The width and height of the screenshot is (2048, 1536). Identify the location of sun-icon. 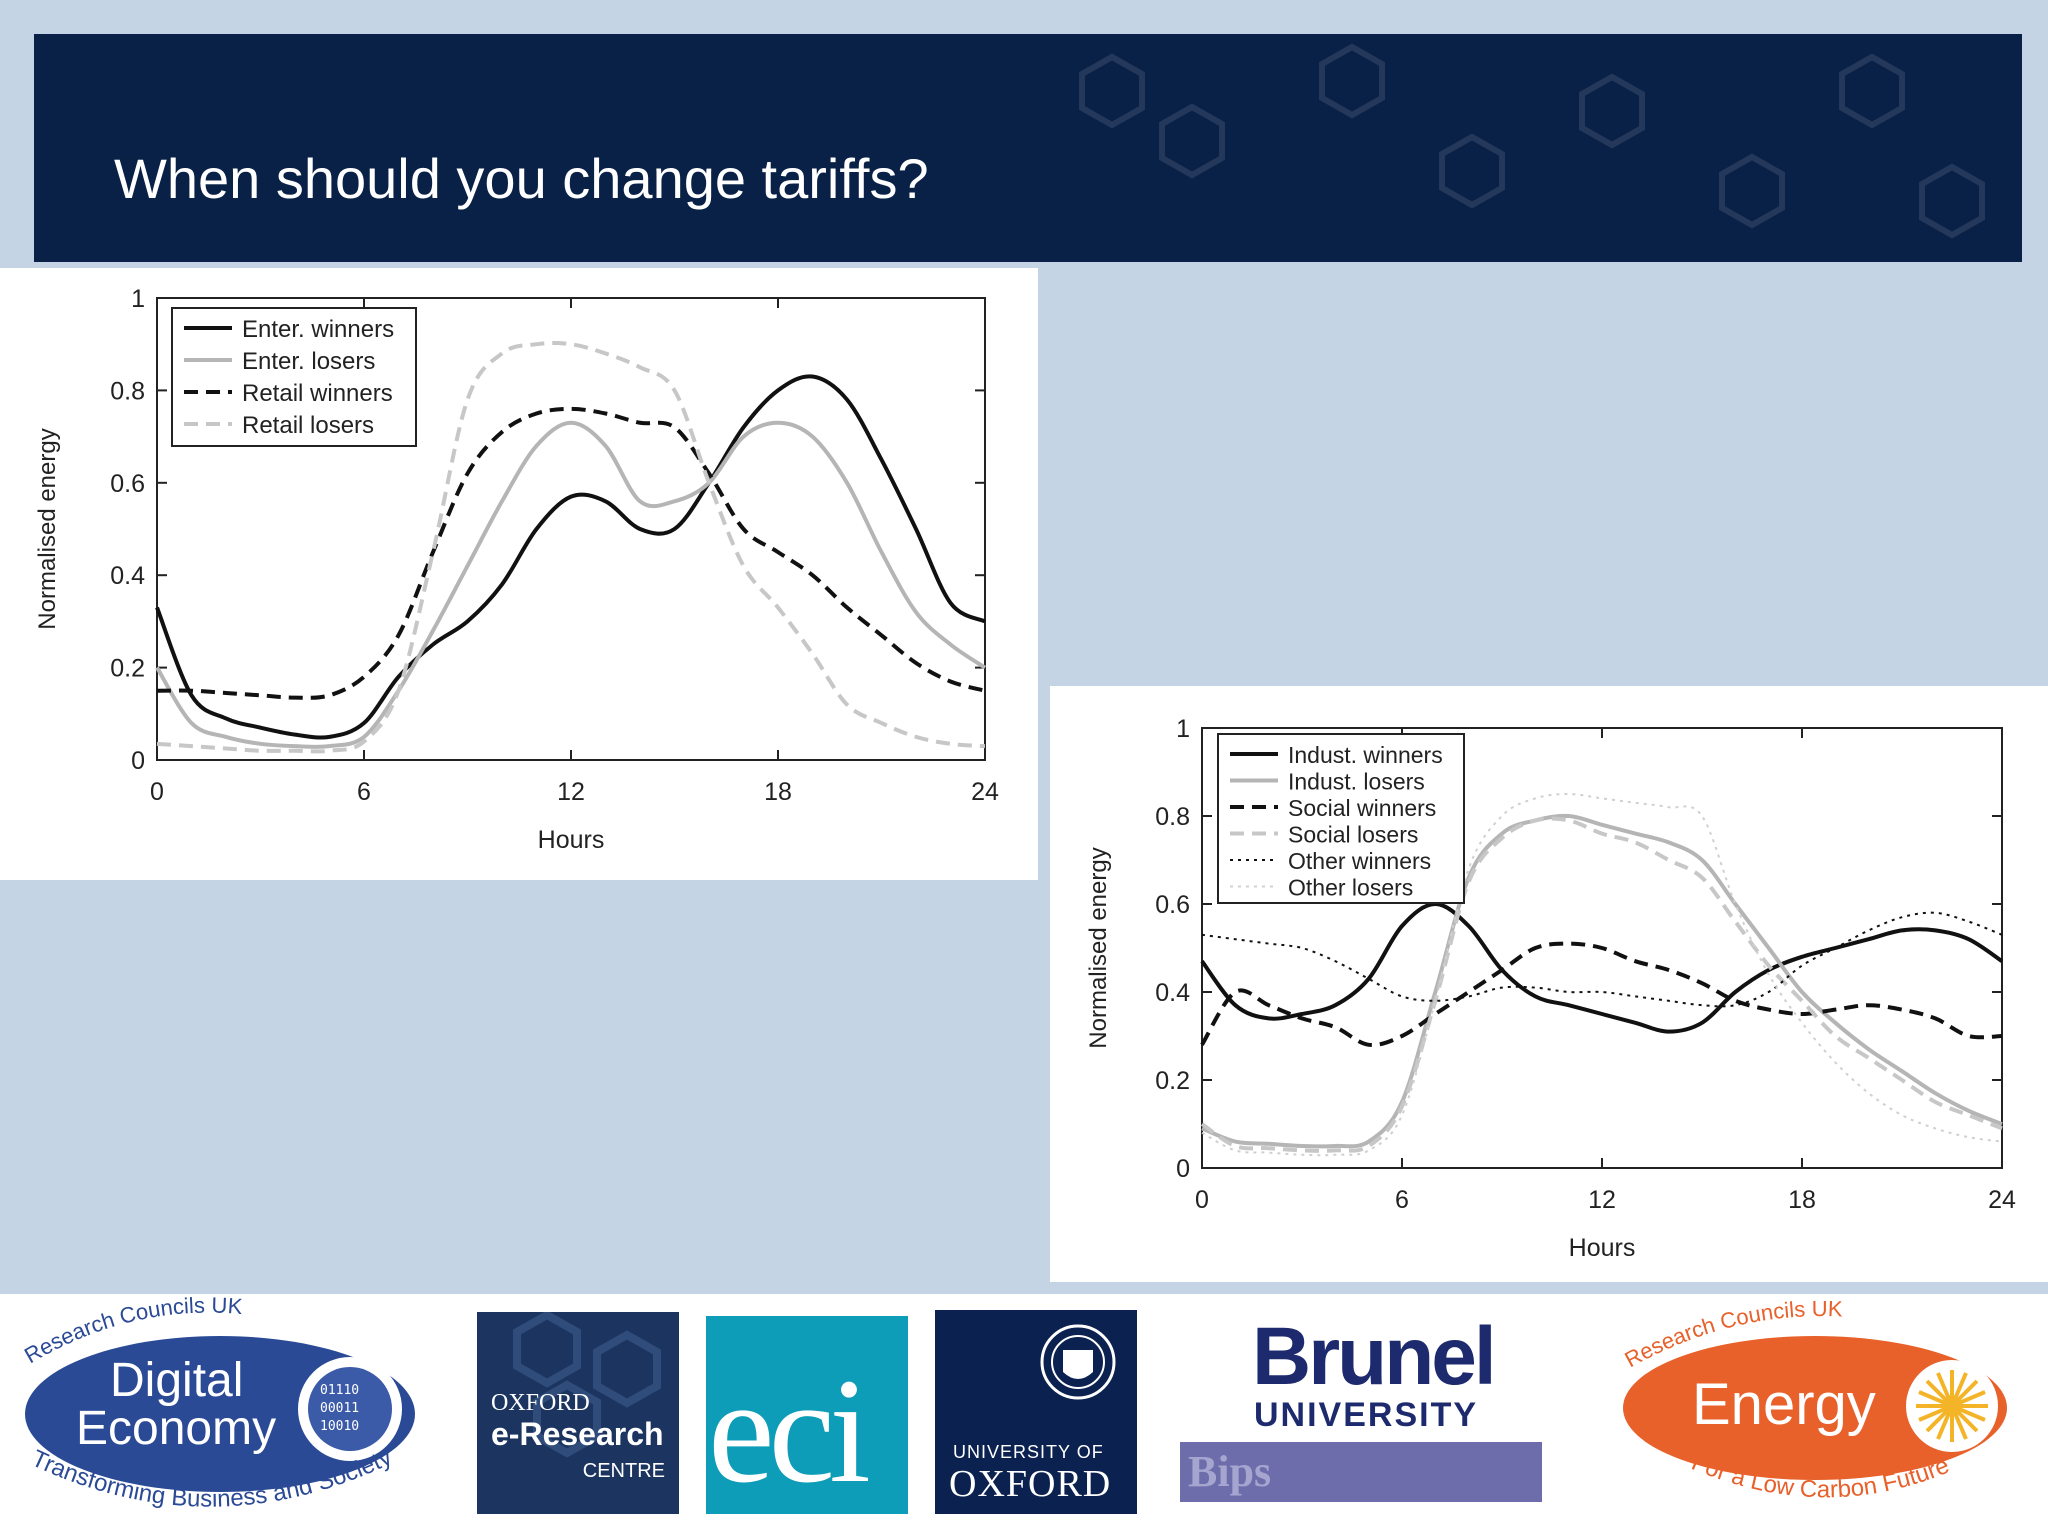
(1952, 1406).